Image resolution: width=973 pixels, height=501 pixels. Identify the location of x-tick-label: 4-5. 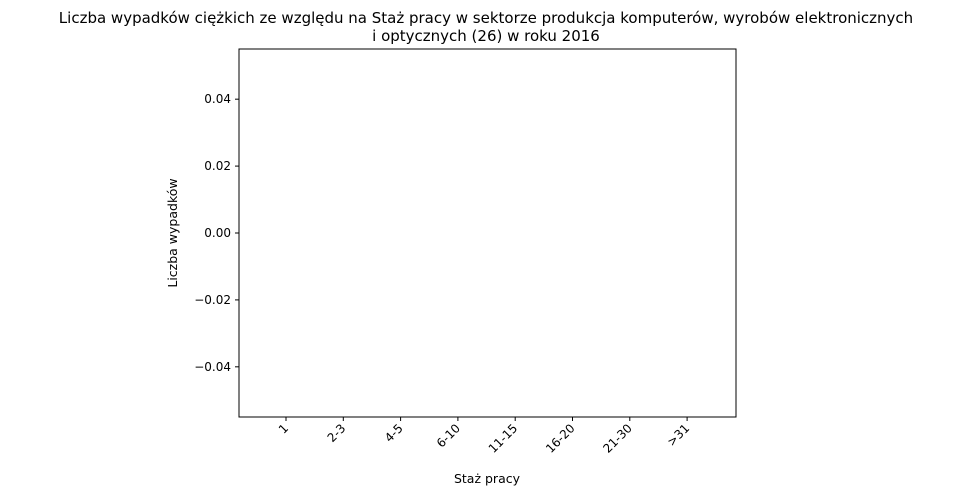
(394, 433).